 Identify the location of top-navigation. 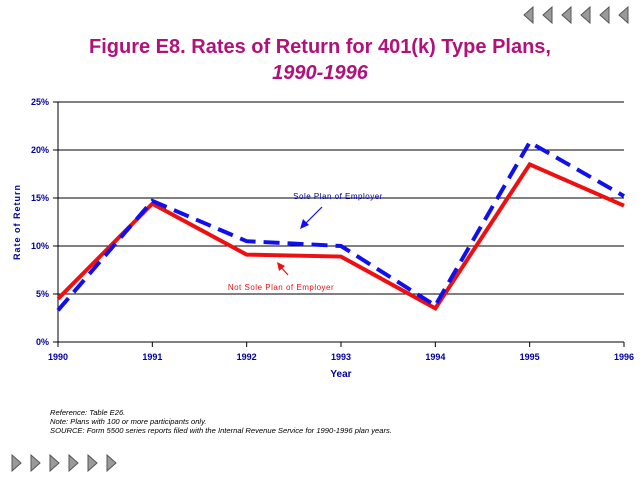
(576, 15).